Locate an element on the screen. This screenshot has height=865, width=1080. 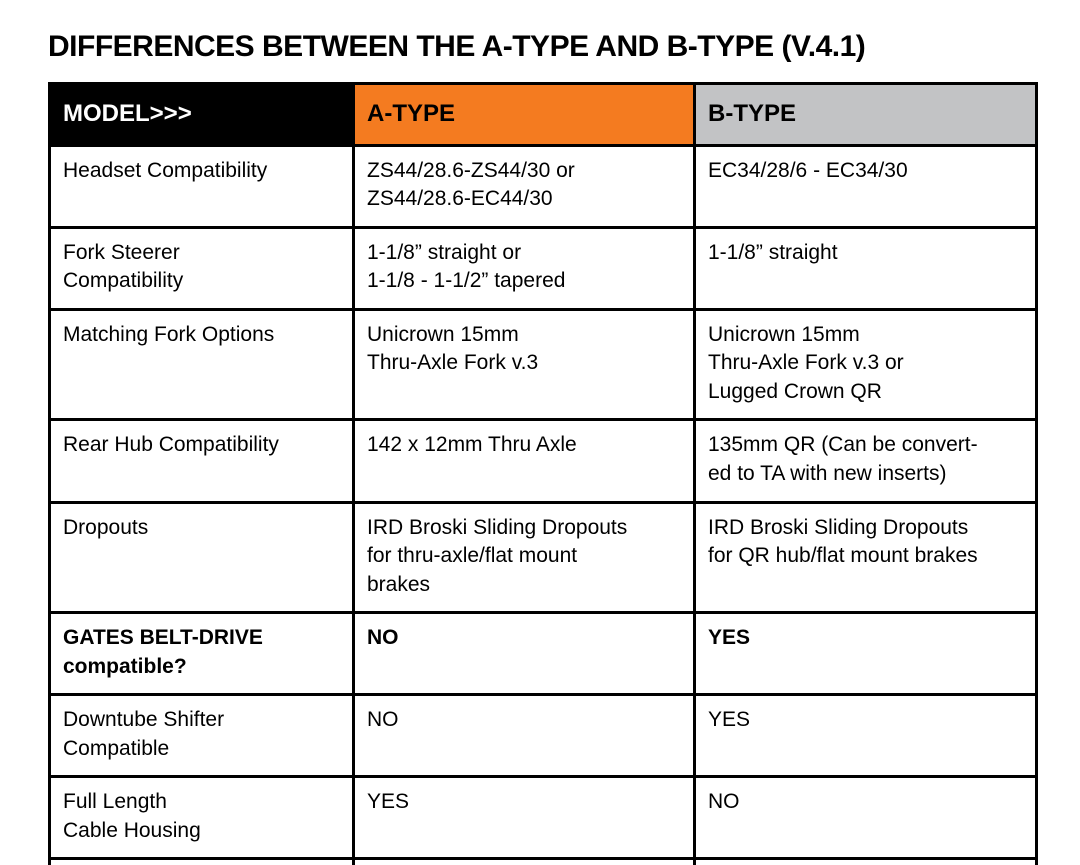
feature-cell: GATES BELT-DRIVE compatible? is located at coordinates (201, 654).